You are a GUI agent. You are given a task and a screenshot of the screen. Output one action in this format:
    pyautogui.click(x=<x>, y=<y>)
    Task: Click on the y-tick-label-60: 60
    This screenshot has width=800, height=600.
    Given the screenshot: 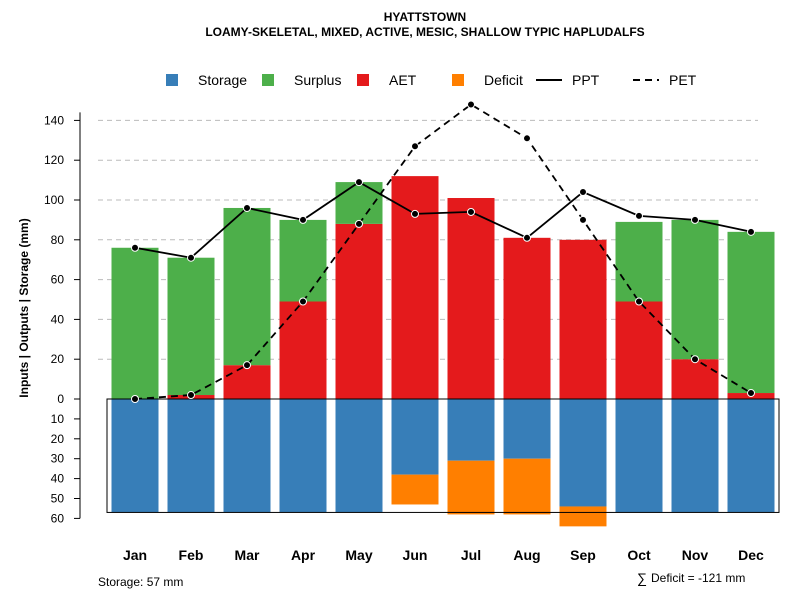 What is the action you would take?
    pyautogui.click(x=58, y=280)
    